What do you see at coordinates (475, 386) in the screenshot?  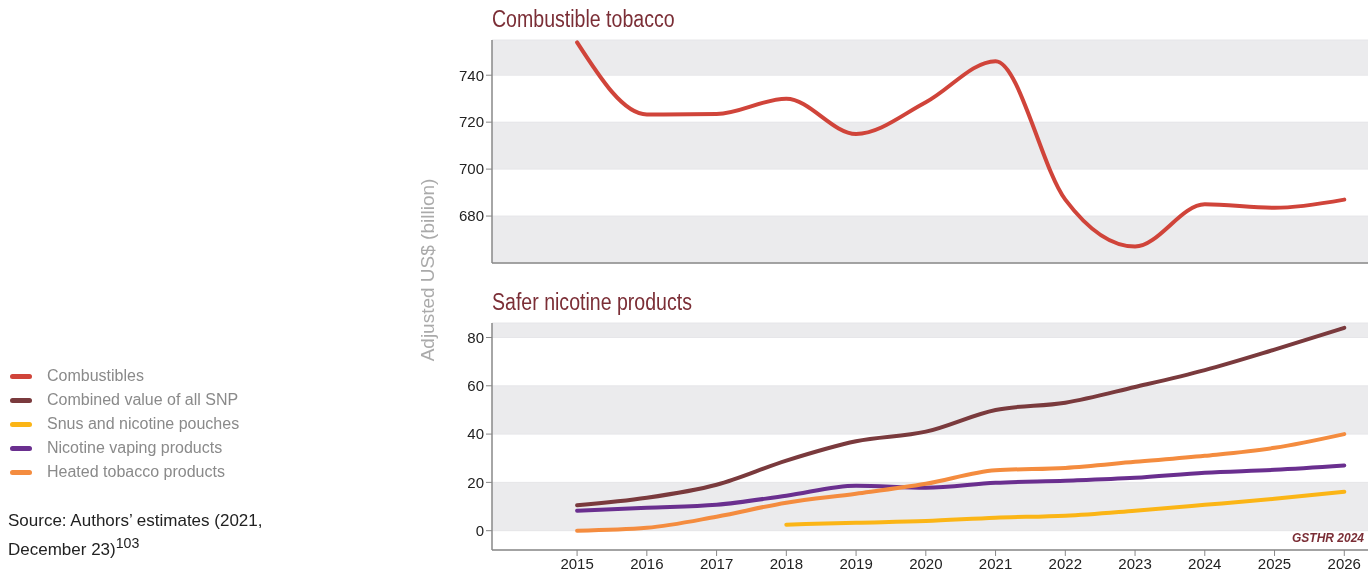 I see `y-tick-label: 60` at bounding box center [475, 386].